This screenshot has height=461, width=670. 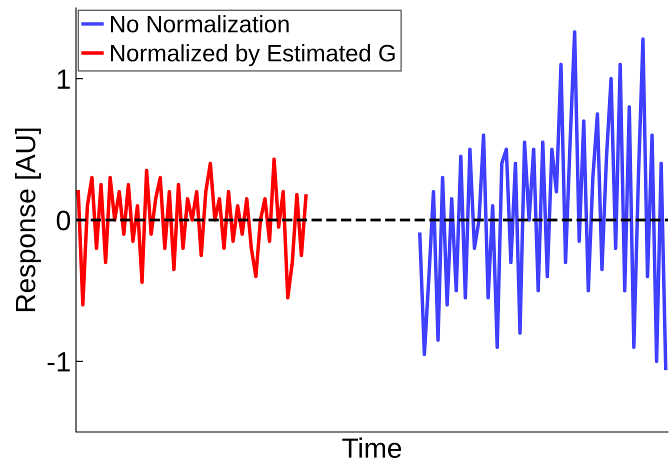 I want to click on y-tick-label: -1, so click(x=59, y=362).